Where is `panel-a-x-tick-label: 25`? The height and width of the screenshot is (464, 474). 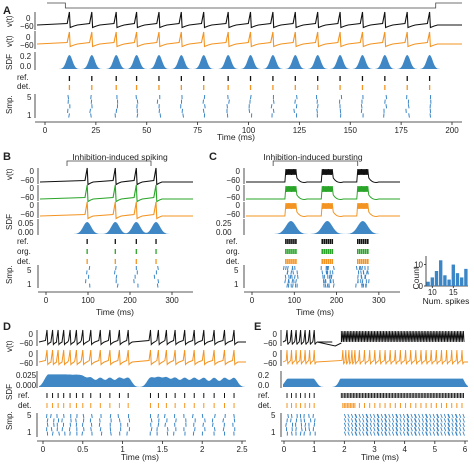 panel-a-x-tick-label: 25 is located at coordinates (95, 130).